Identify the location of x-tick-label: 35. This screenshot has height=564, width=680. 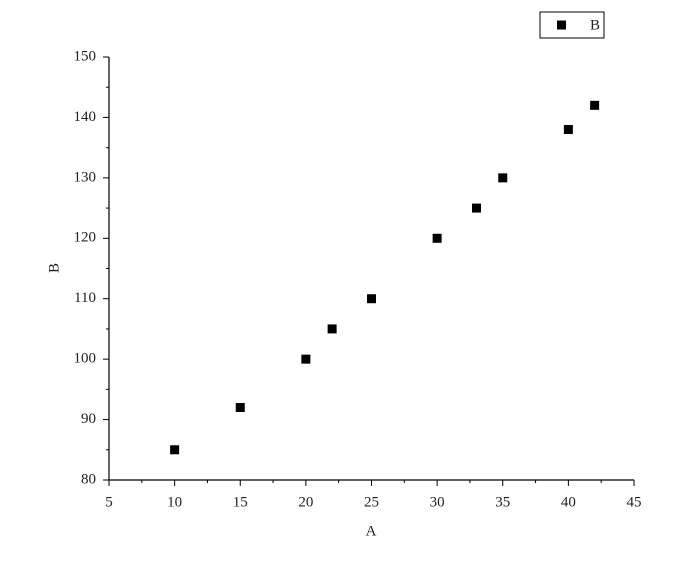
(502, 502).